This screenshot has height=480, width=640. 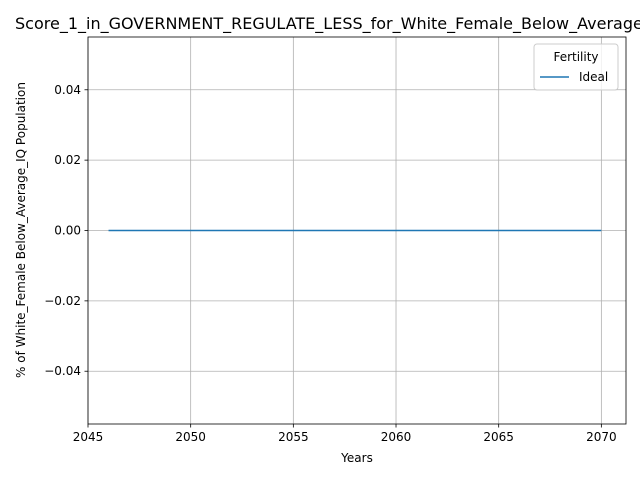 I want to click on y-tick-label: −0.02, so click(x=62, y=301).